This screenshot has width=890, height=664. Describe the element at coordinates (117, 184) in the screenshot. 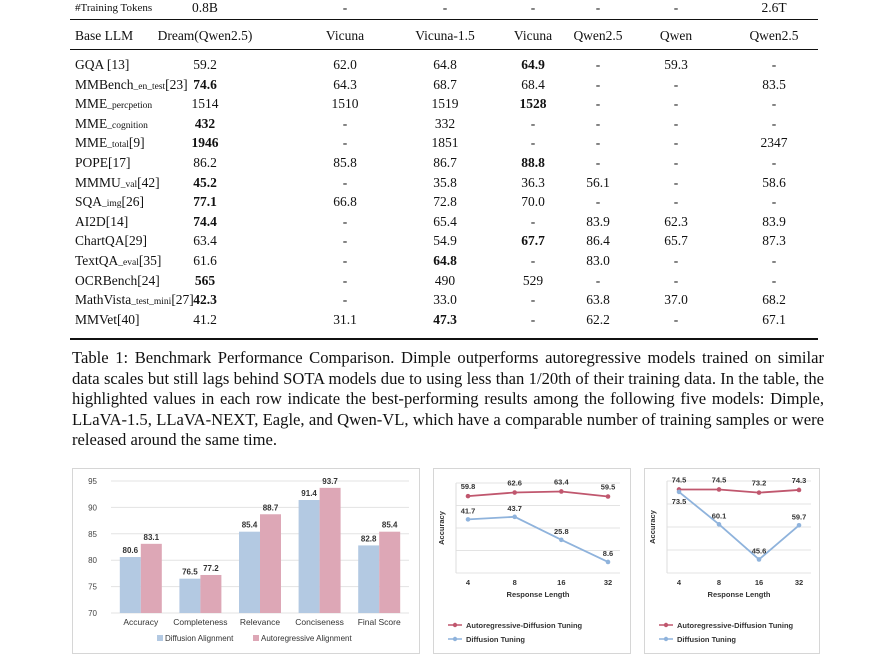

I see `row-label: MMMU_val[42]` at that location.